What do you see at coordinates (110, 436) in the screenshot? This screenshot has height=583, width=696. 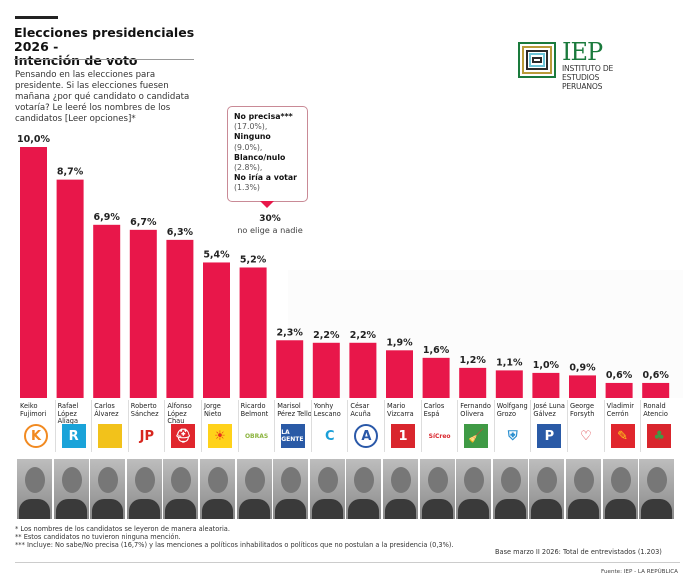 I see `road-yellow-square-icon` at bounding box center [110, 436].